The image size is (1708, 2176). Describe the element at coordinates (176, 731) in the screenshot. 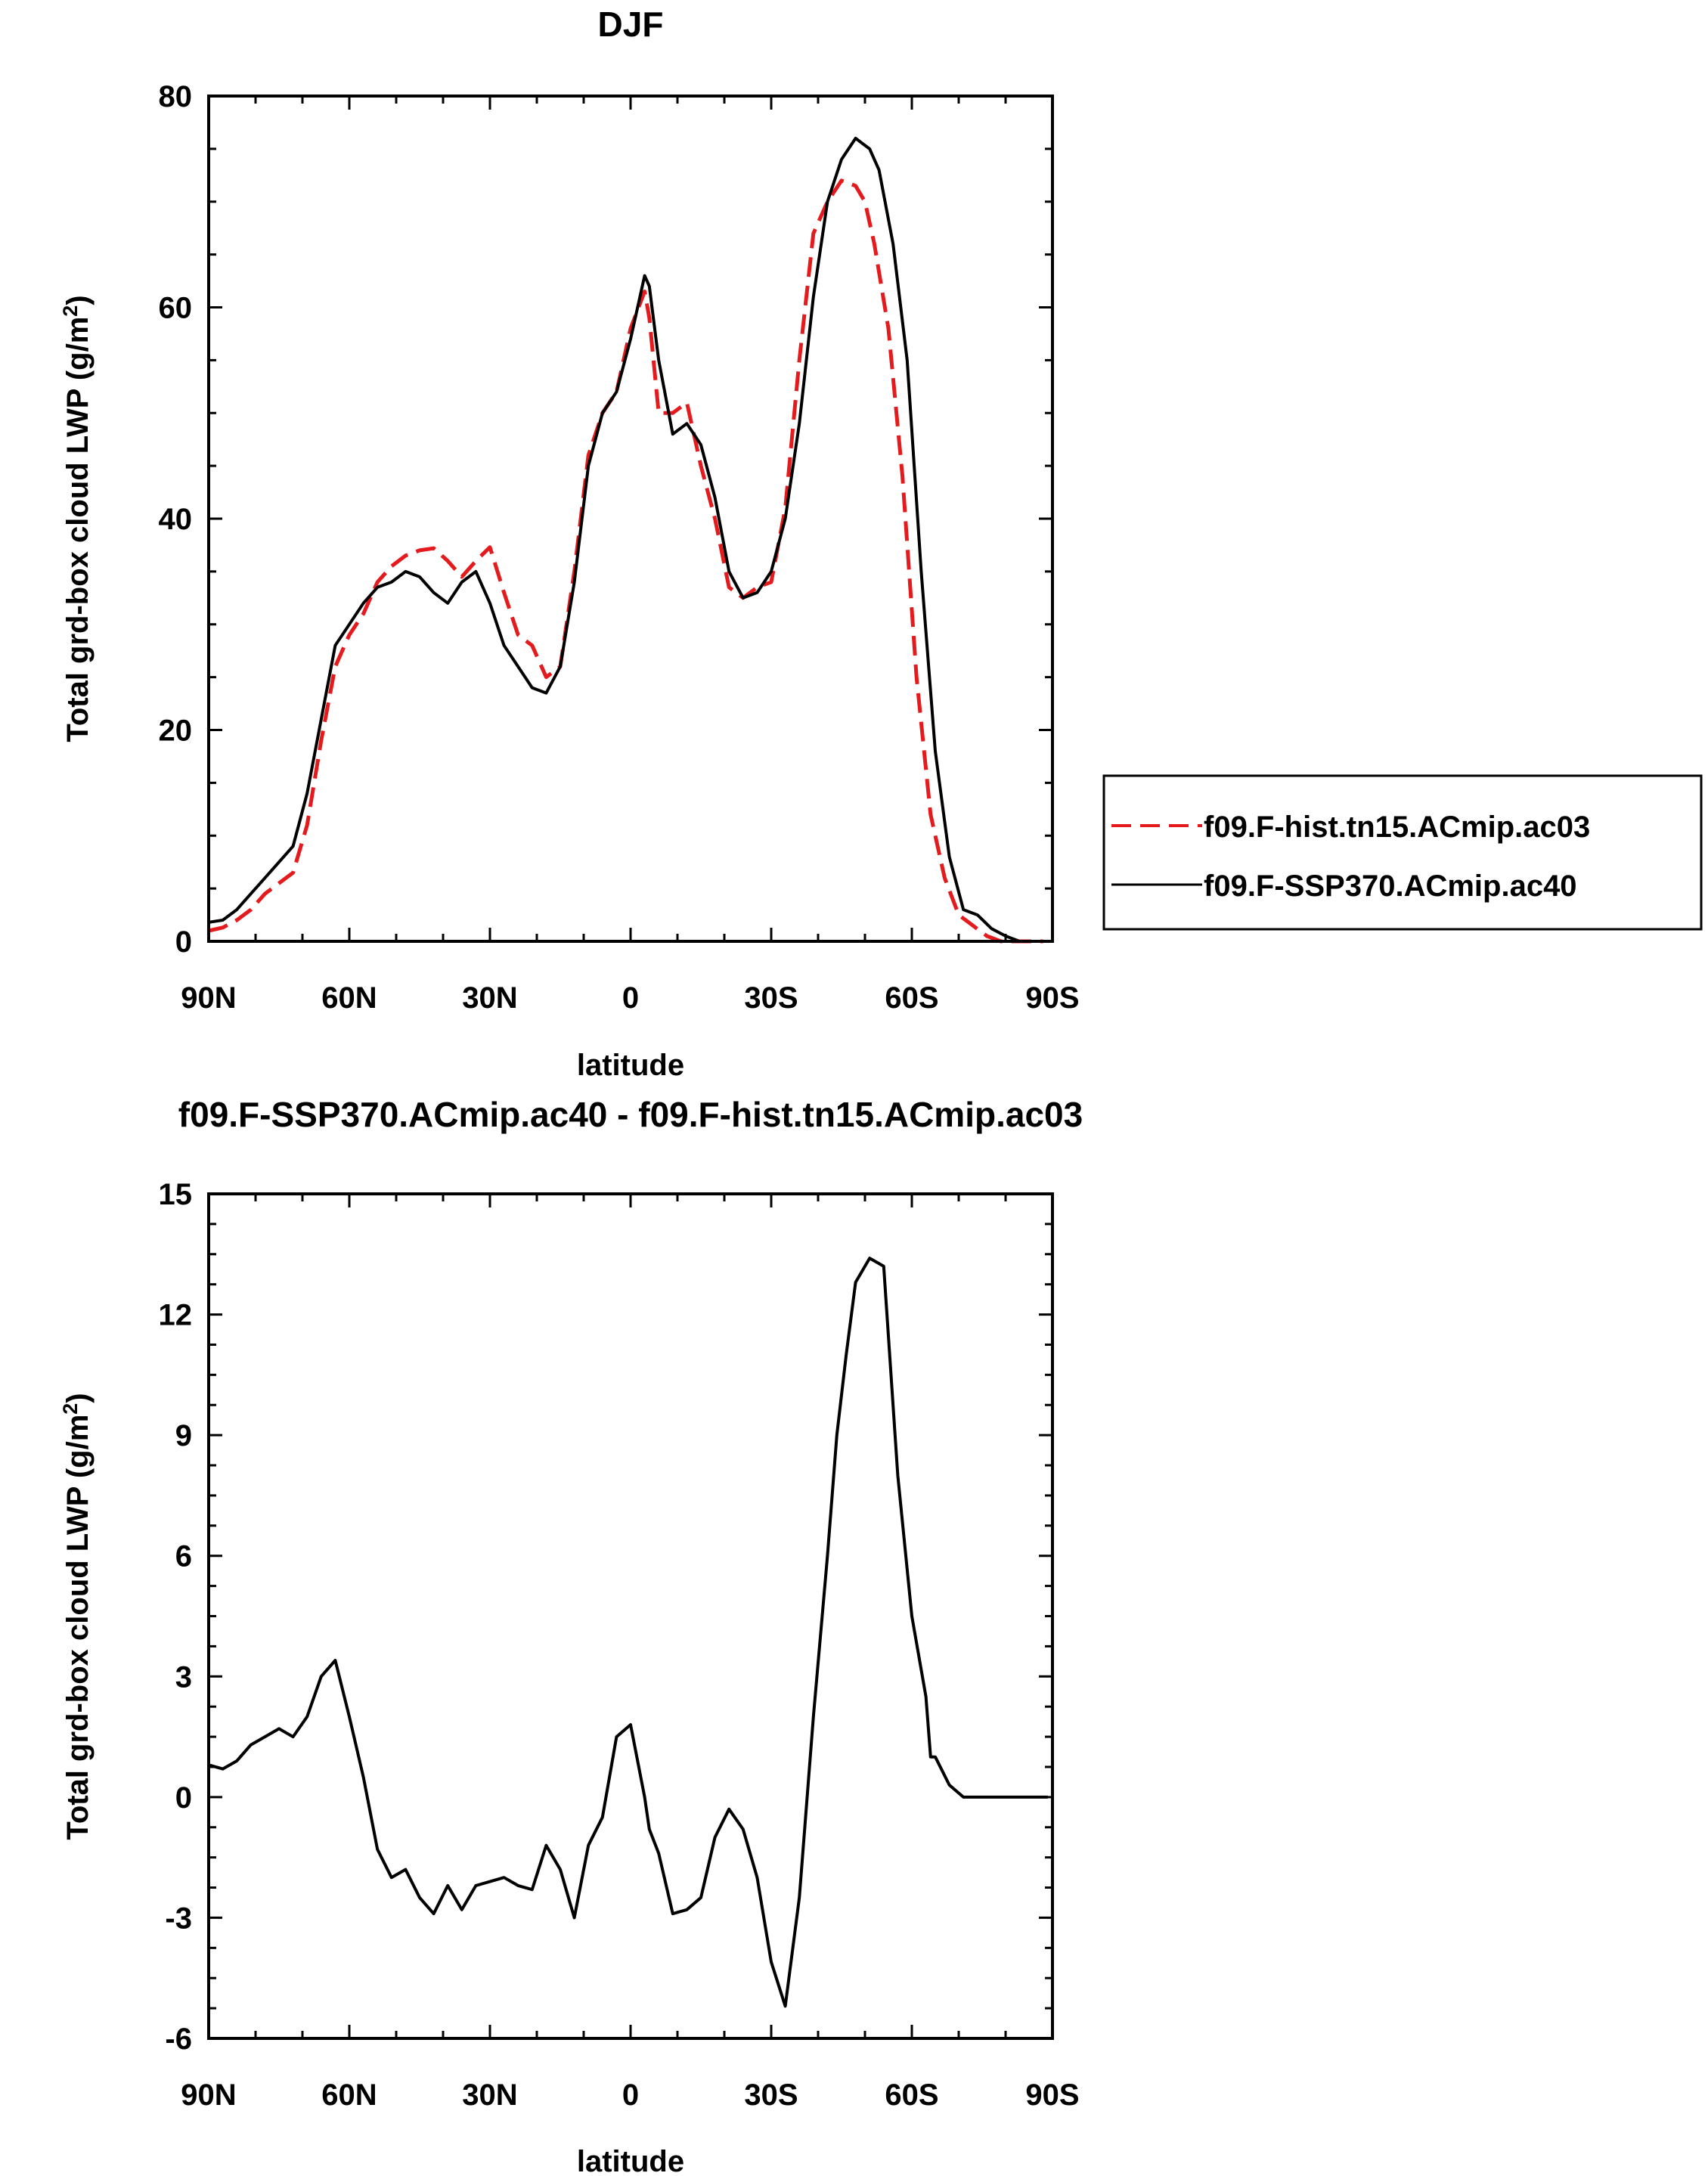

I see `y-tick-label: 20` at that location.